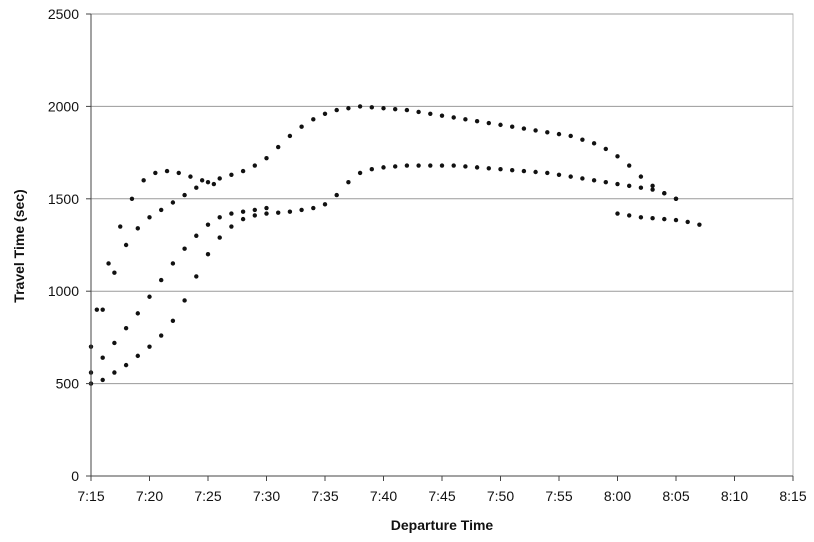  I want to click on x-tick-label: 7:55, so click(558, 496).